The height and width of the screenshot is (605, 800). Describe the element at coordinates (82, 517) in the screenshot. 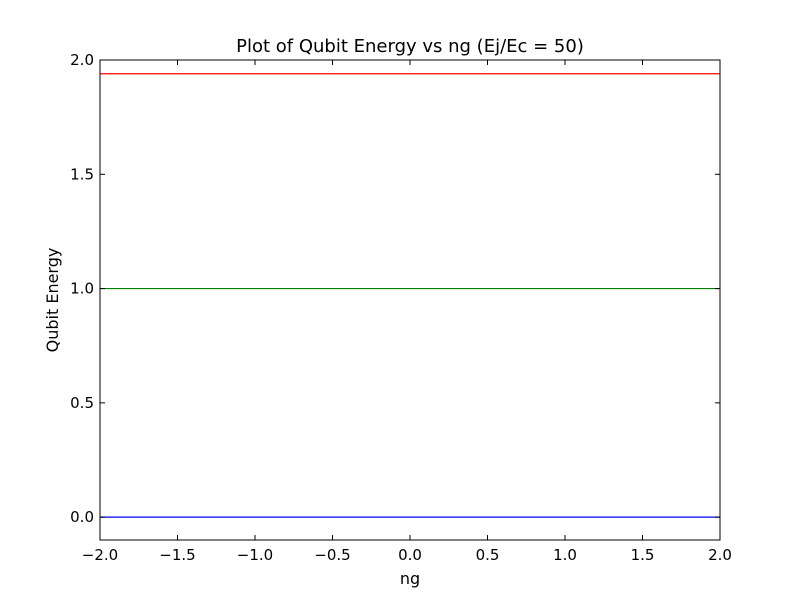

I see `y-tick-label: 0.0` at that location.